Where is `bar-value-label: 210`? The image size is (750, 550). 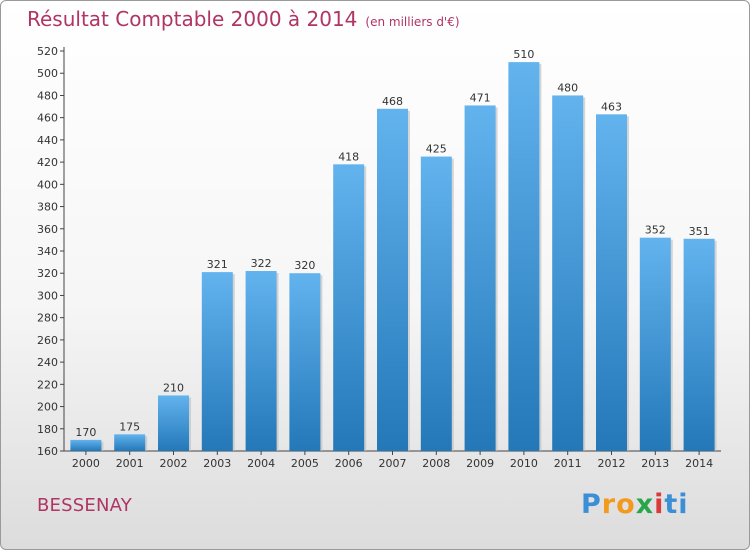 bar-value-label: 210 is located at coordinates (173, 387).